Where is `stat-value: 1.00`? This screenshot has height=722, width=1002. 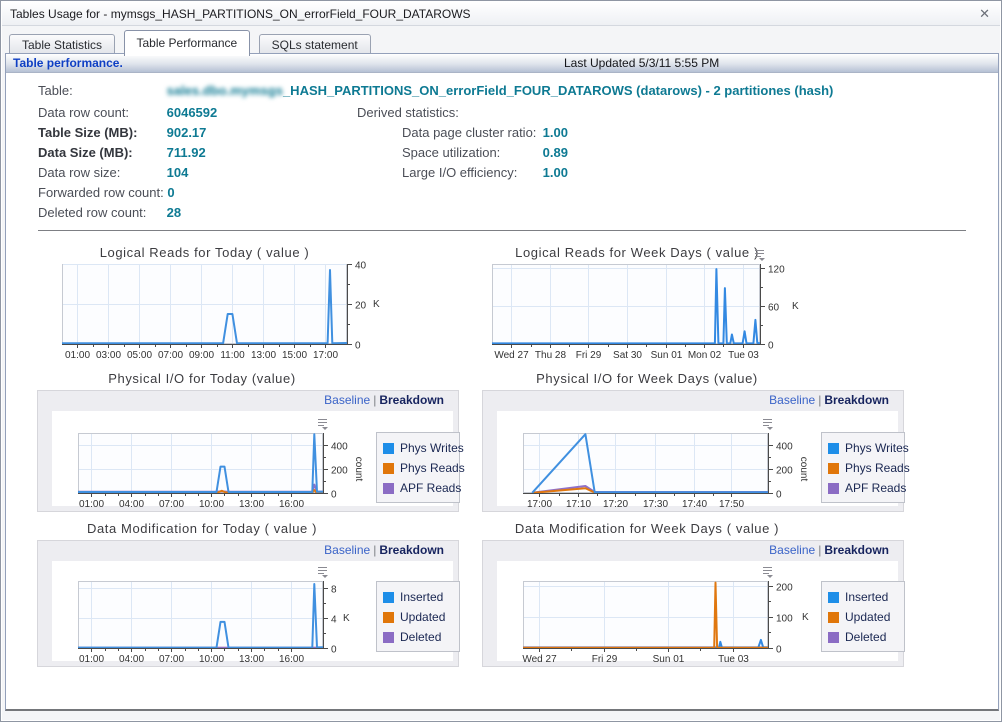
stat-value: 1.00 is located at coordinates (555, 132).